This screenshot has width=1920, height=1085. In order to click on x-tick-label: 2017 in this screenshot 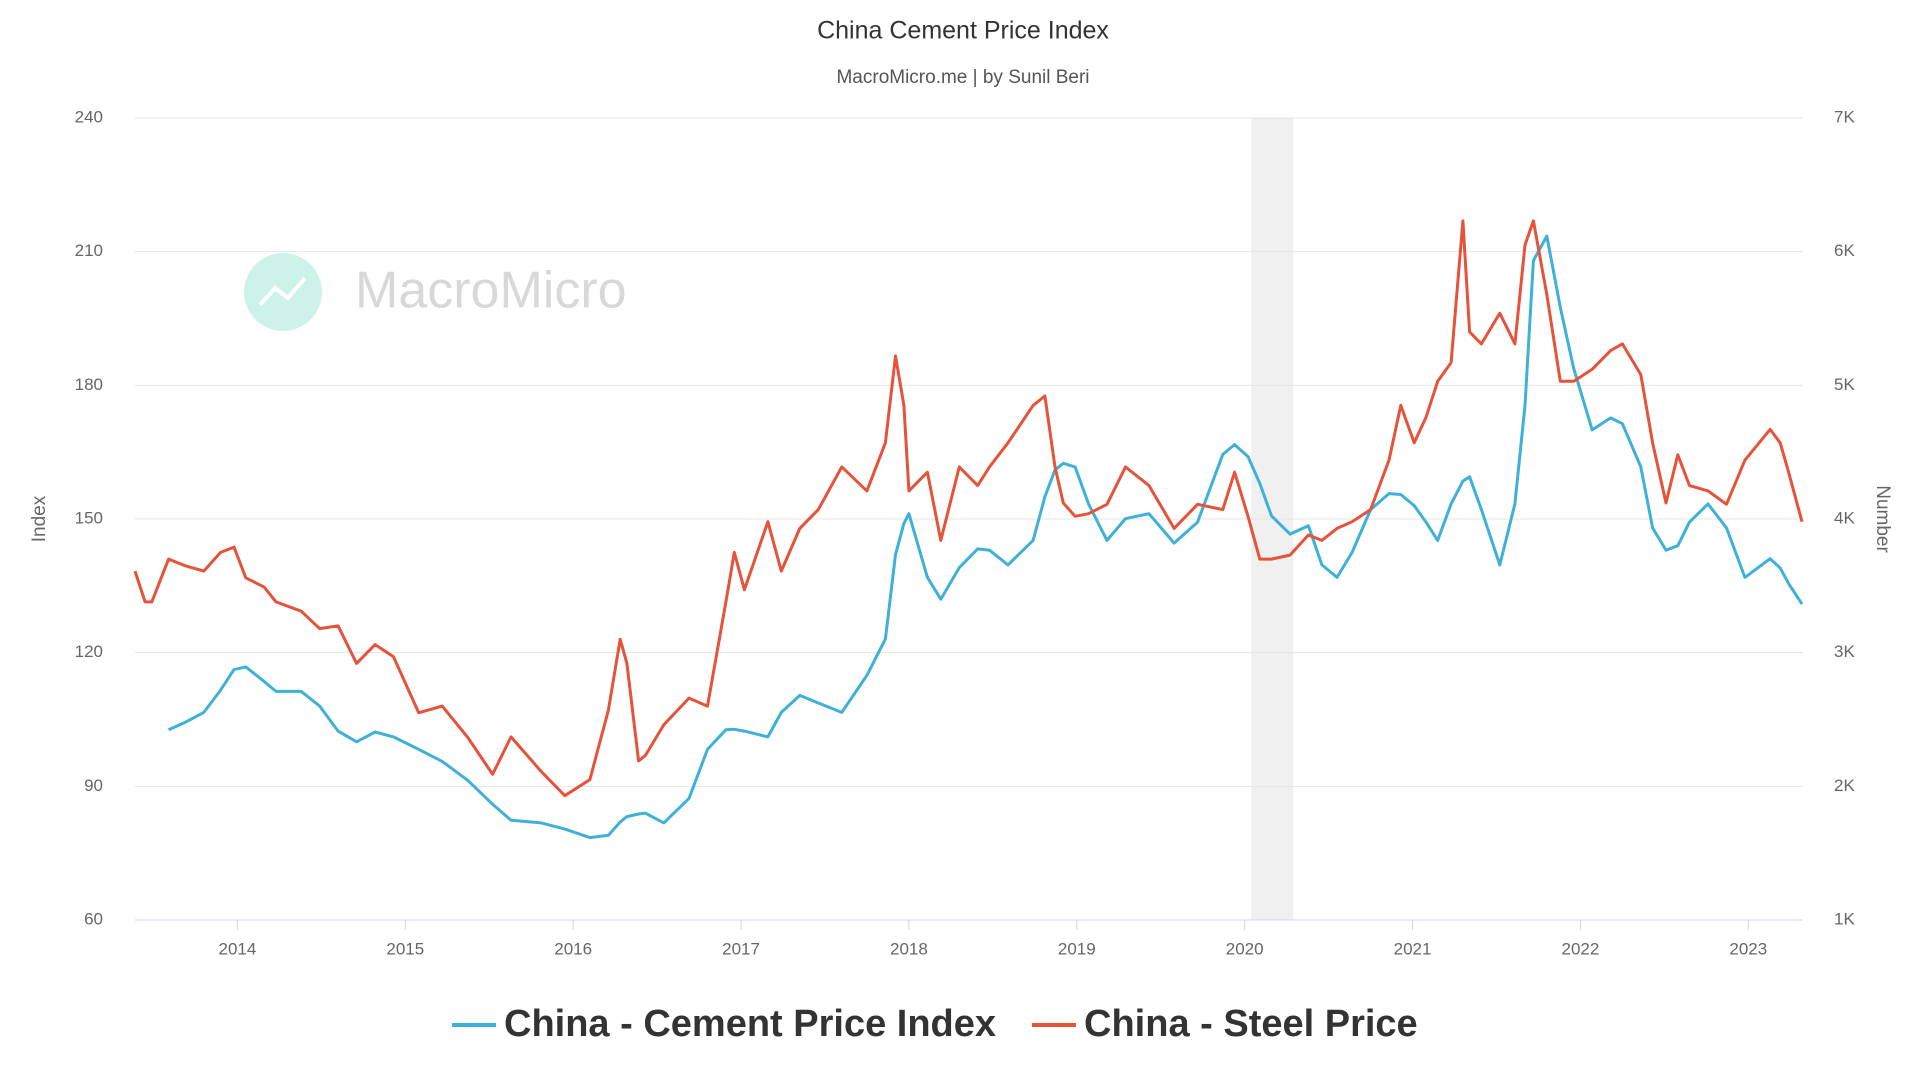, I will do `click(741, 948)`.